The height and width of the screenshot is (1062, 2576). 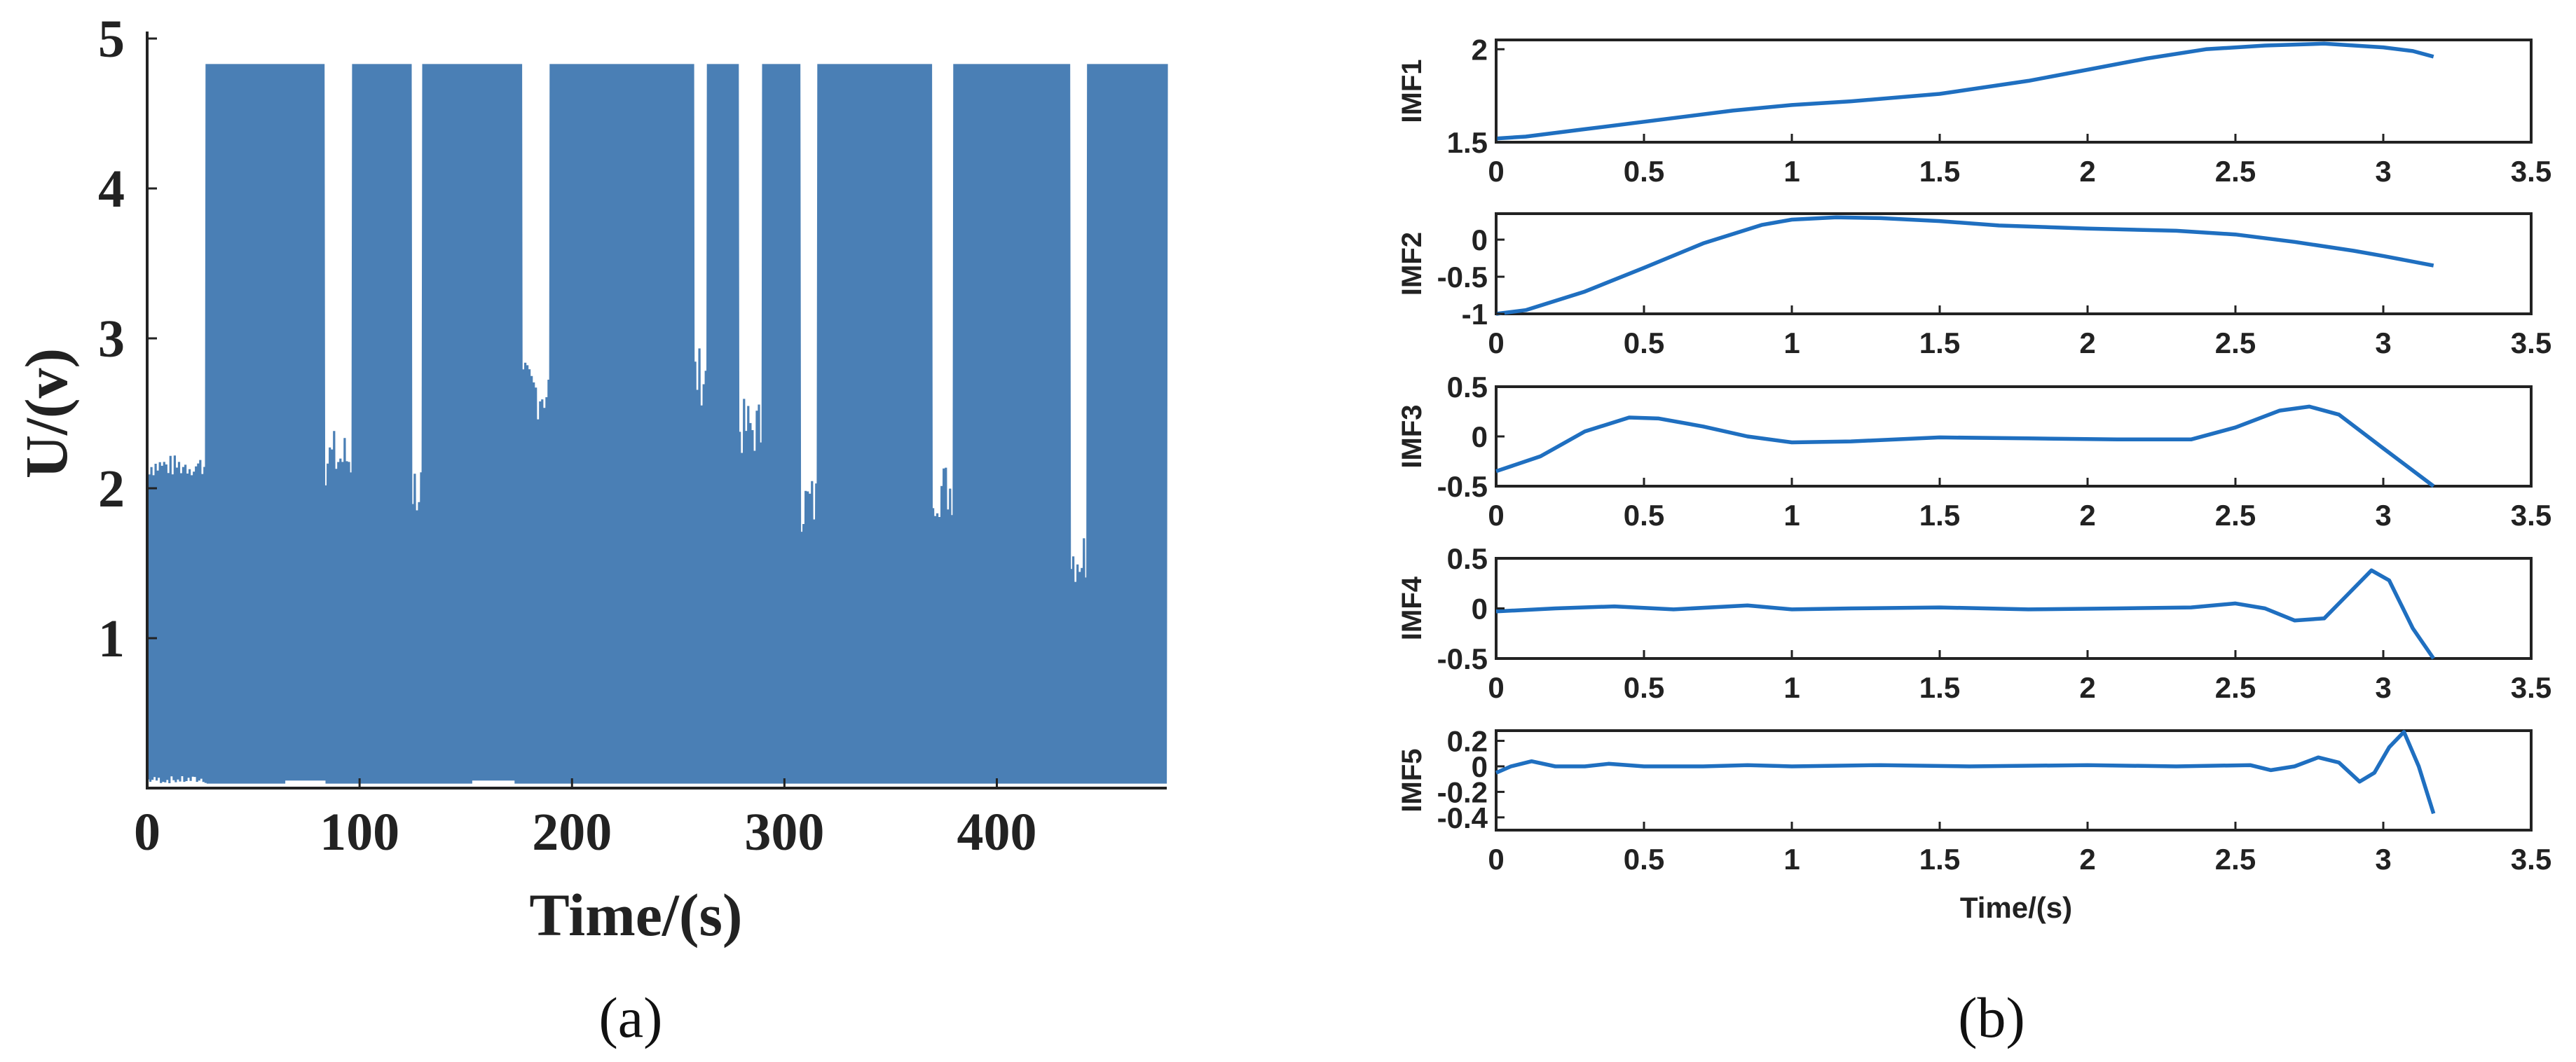 What do you see at coordinates (47, 413) in the screenshot?
I see `y-axis-label: U/(v)` at bounding box center [47, 413].